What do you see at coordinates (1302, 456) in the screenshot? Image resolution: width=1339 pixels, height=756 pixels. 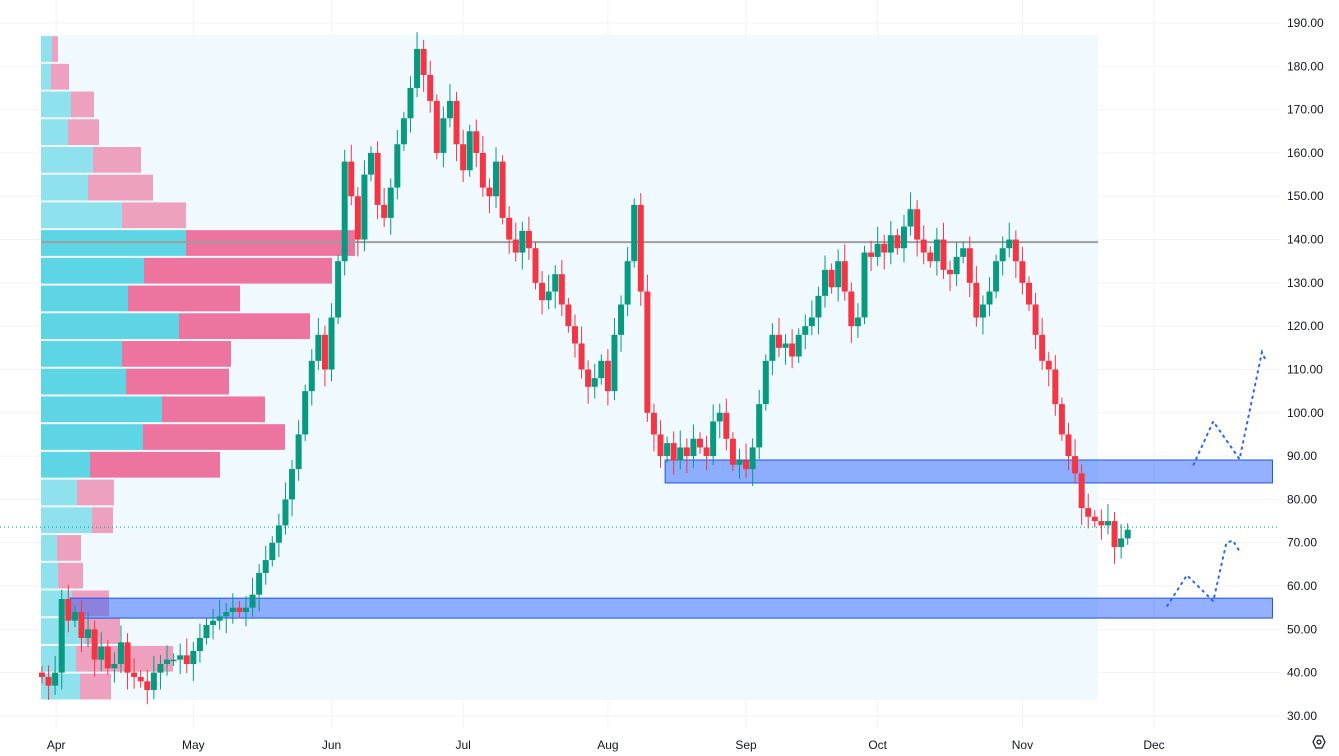 I see `y-tick-label: 90.00` at bounding box center [1302, 456].